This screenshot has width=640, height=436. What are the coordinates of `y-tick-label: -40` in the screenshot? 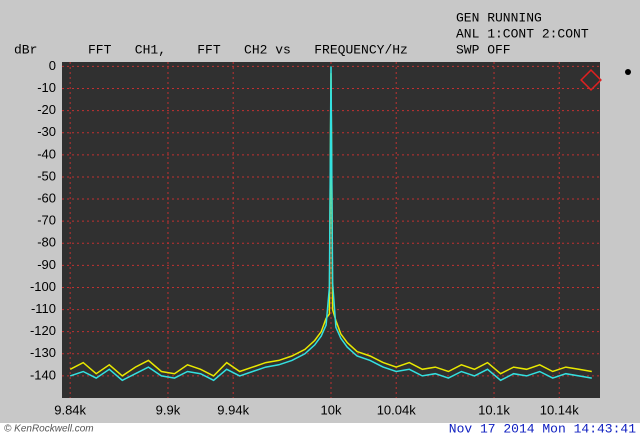 It's located at (46, 153).